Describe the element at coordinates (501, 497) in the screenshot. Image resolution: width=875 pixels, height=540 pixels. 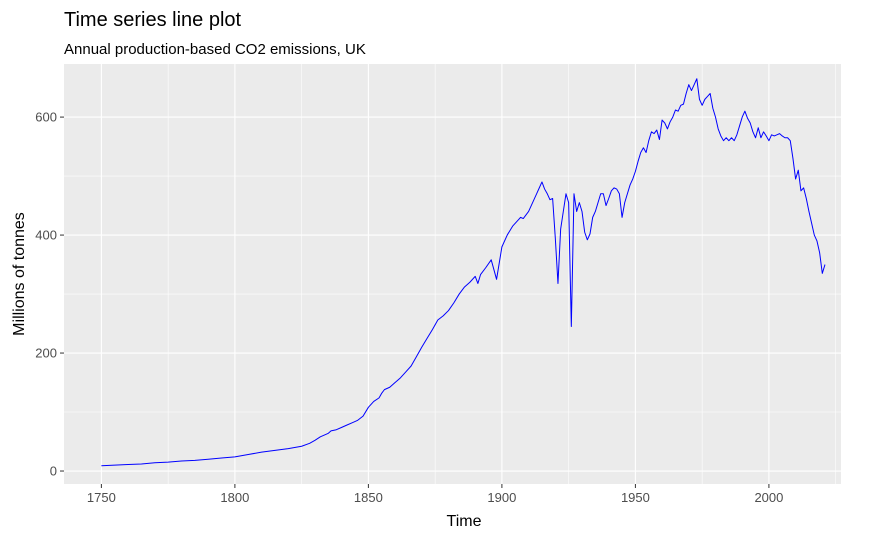
I see `x-tick-label: 1900` at that location.